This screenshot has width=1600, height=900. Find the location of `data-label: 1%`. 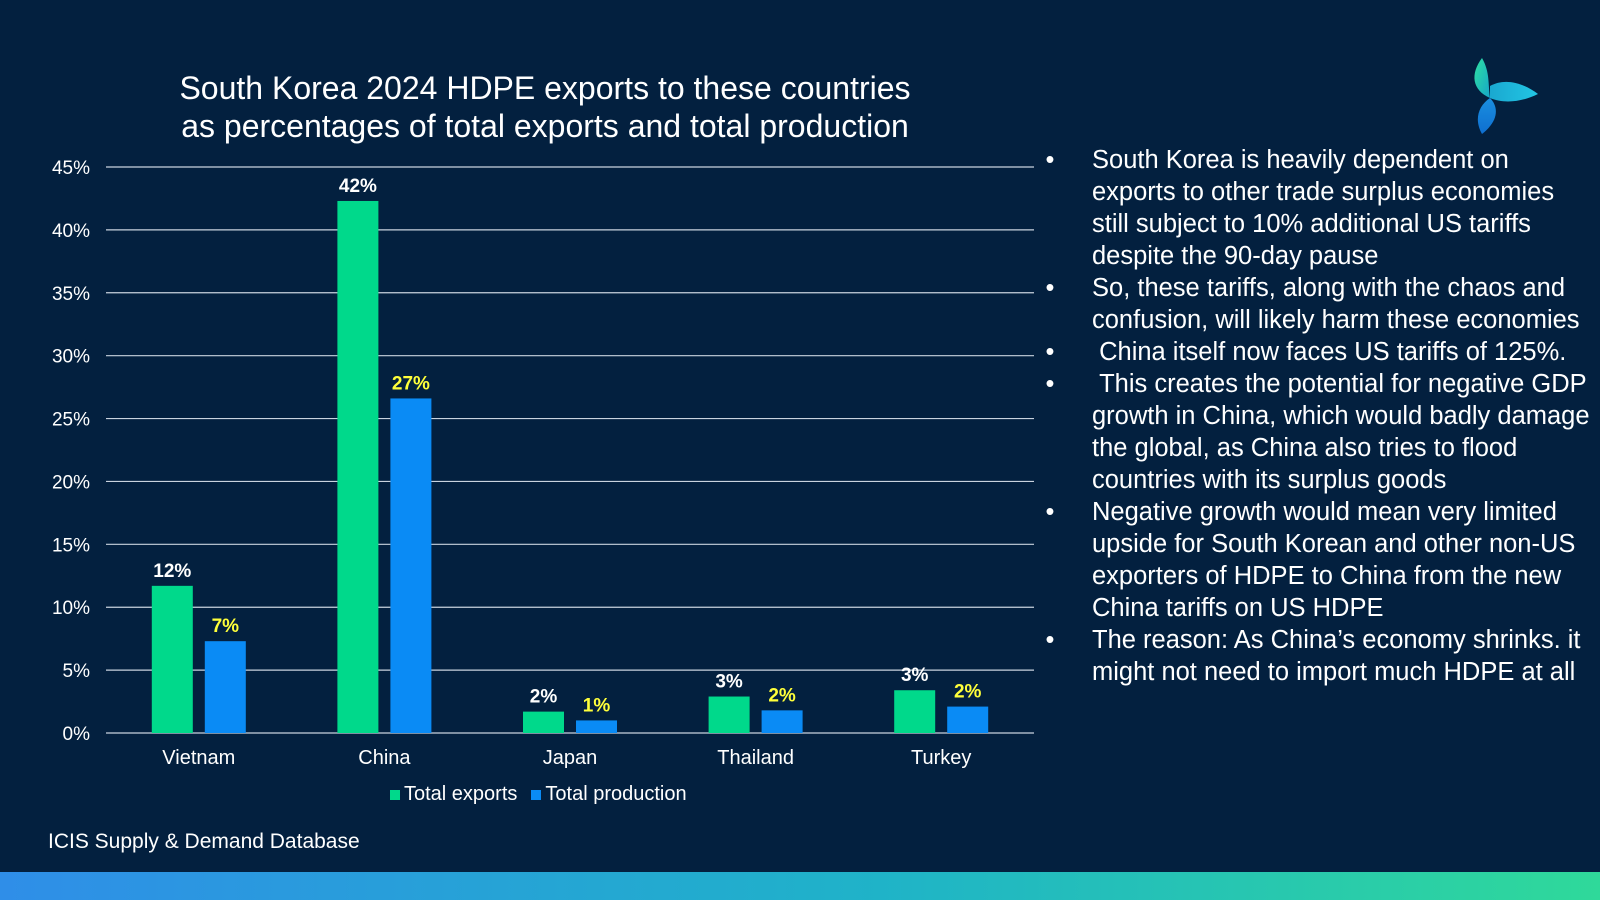

data-label: 1% is located at coordinates (597, 705).